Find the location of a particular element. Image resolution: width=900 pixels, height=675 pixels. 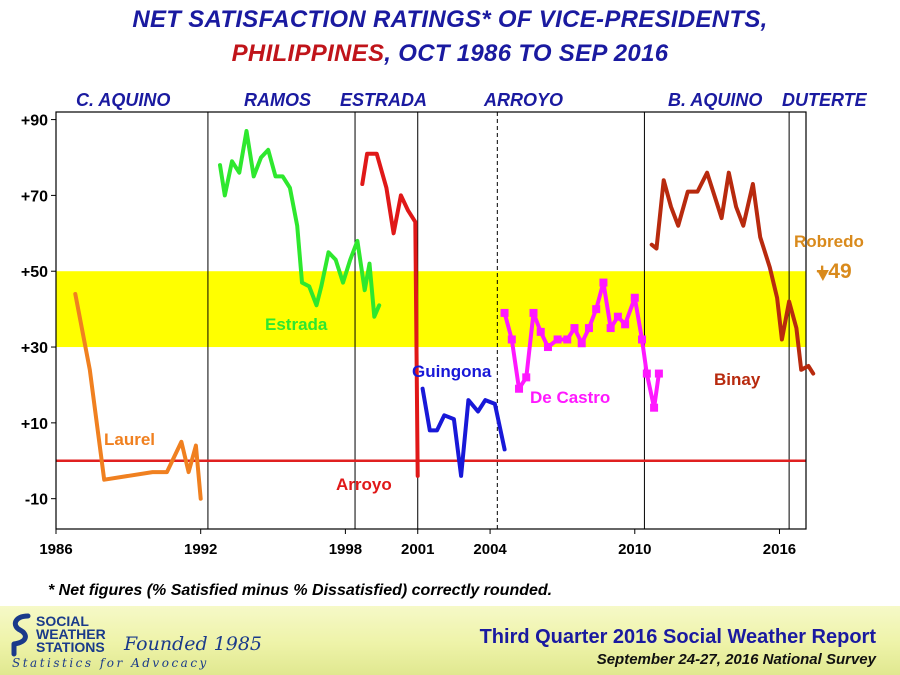

series-line-arroyo is located at coordinates (390, 314).